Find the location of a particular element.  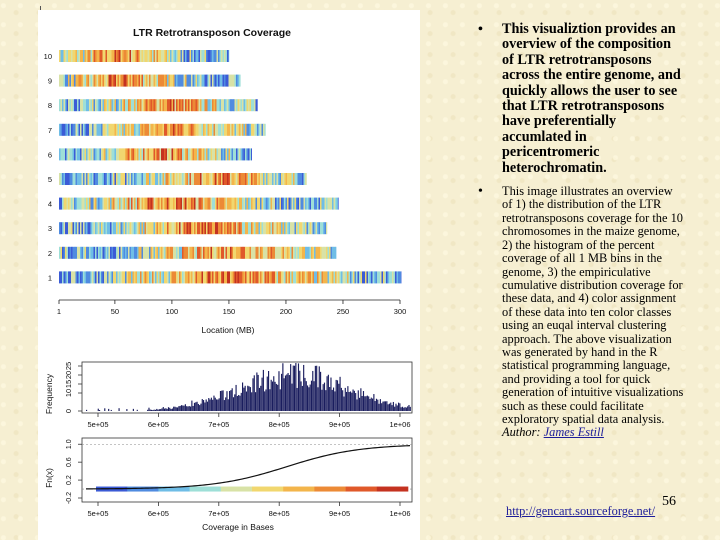

top-x-tick-label: 200 is located at coordinates (286, 311).